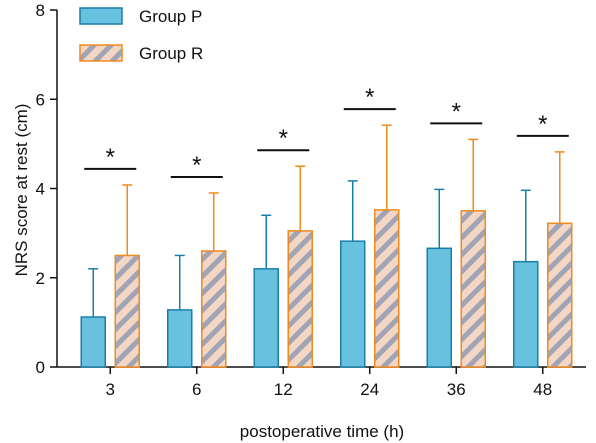  I want to click on y-tick-label: 6, so click(40, 99).